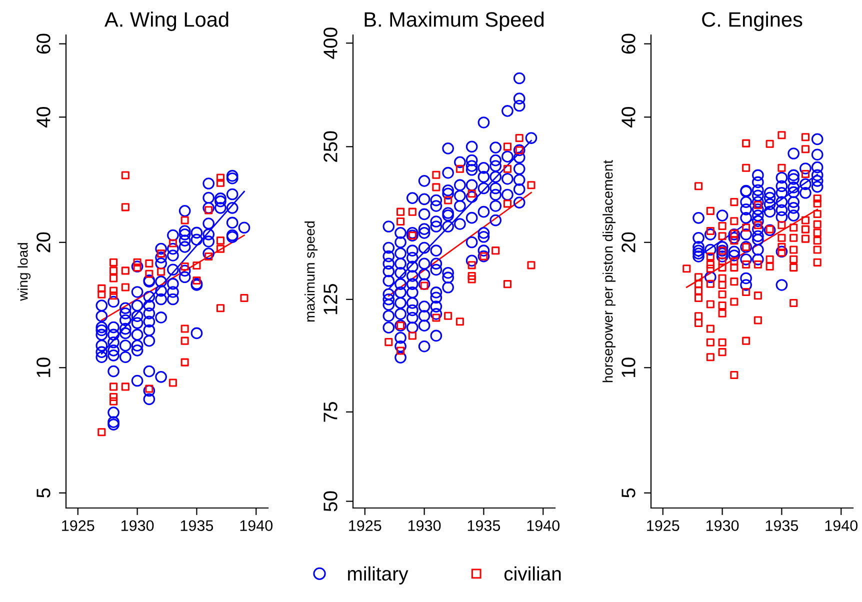  I want to click on legend-label: civilian, so click(532, 573).